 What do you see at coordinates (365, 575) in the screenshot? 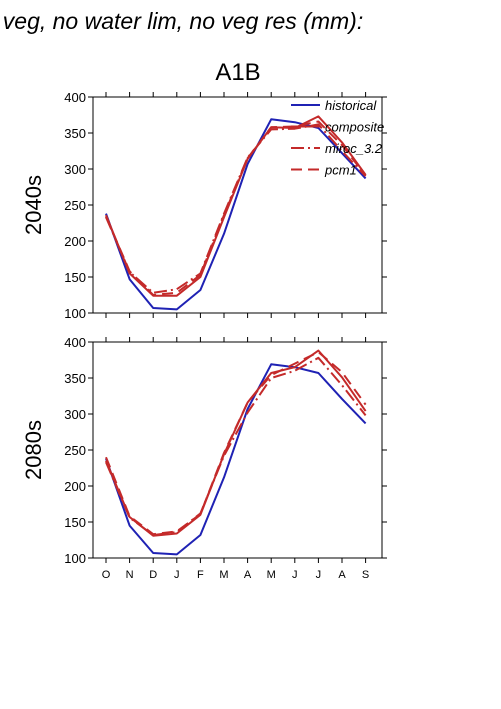
I see `x-tick-label: S` at bounding box center [365, 575].